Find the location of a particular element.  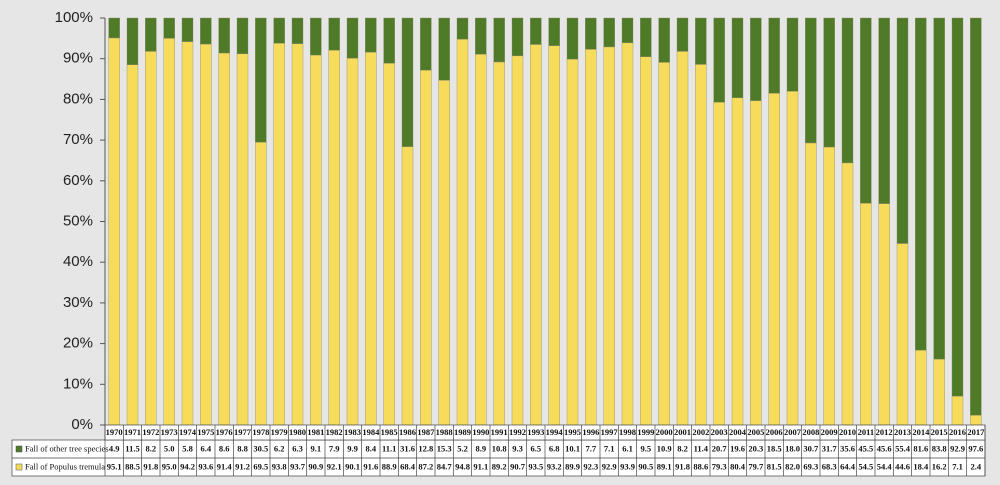

x-tick-label: 2008 is located at coordinates (810, 432).